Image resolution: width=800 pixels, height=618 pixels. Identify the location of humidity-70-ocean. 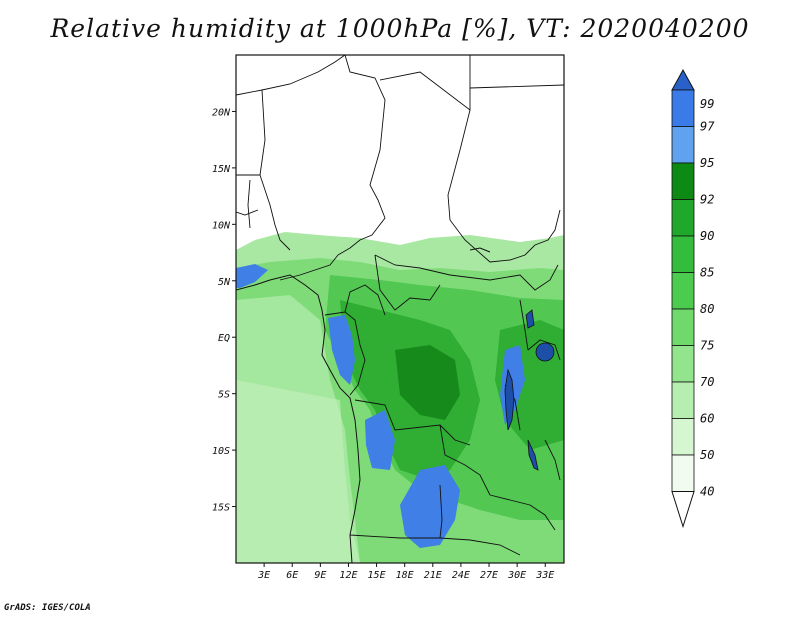
(298, 429).